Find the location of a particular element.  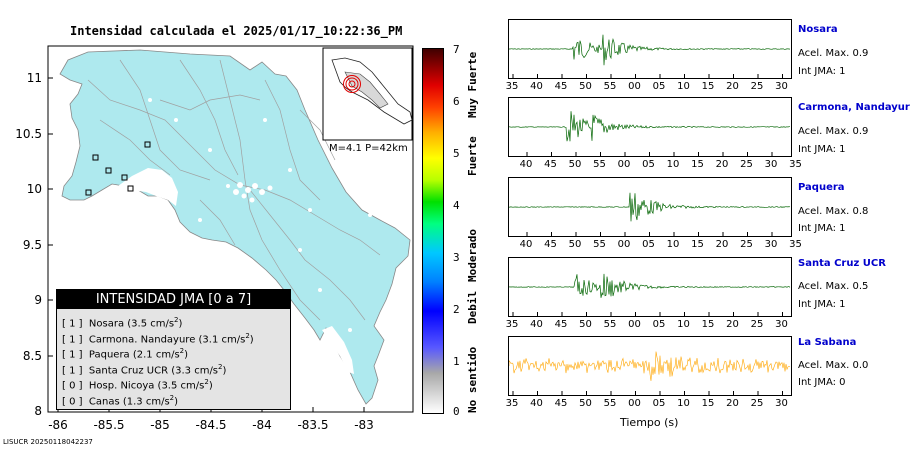

lat-tick: 9.5 is located at coordinates (32, 245).